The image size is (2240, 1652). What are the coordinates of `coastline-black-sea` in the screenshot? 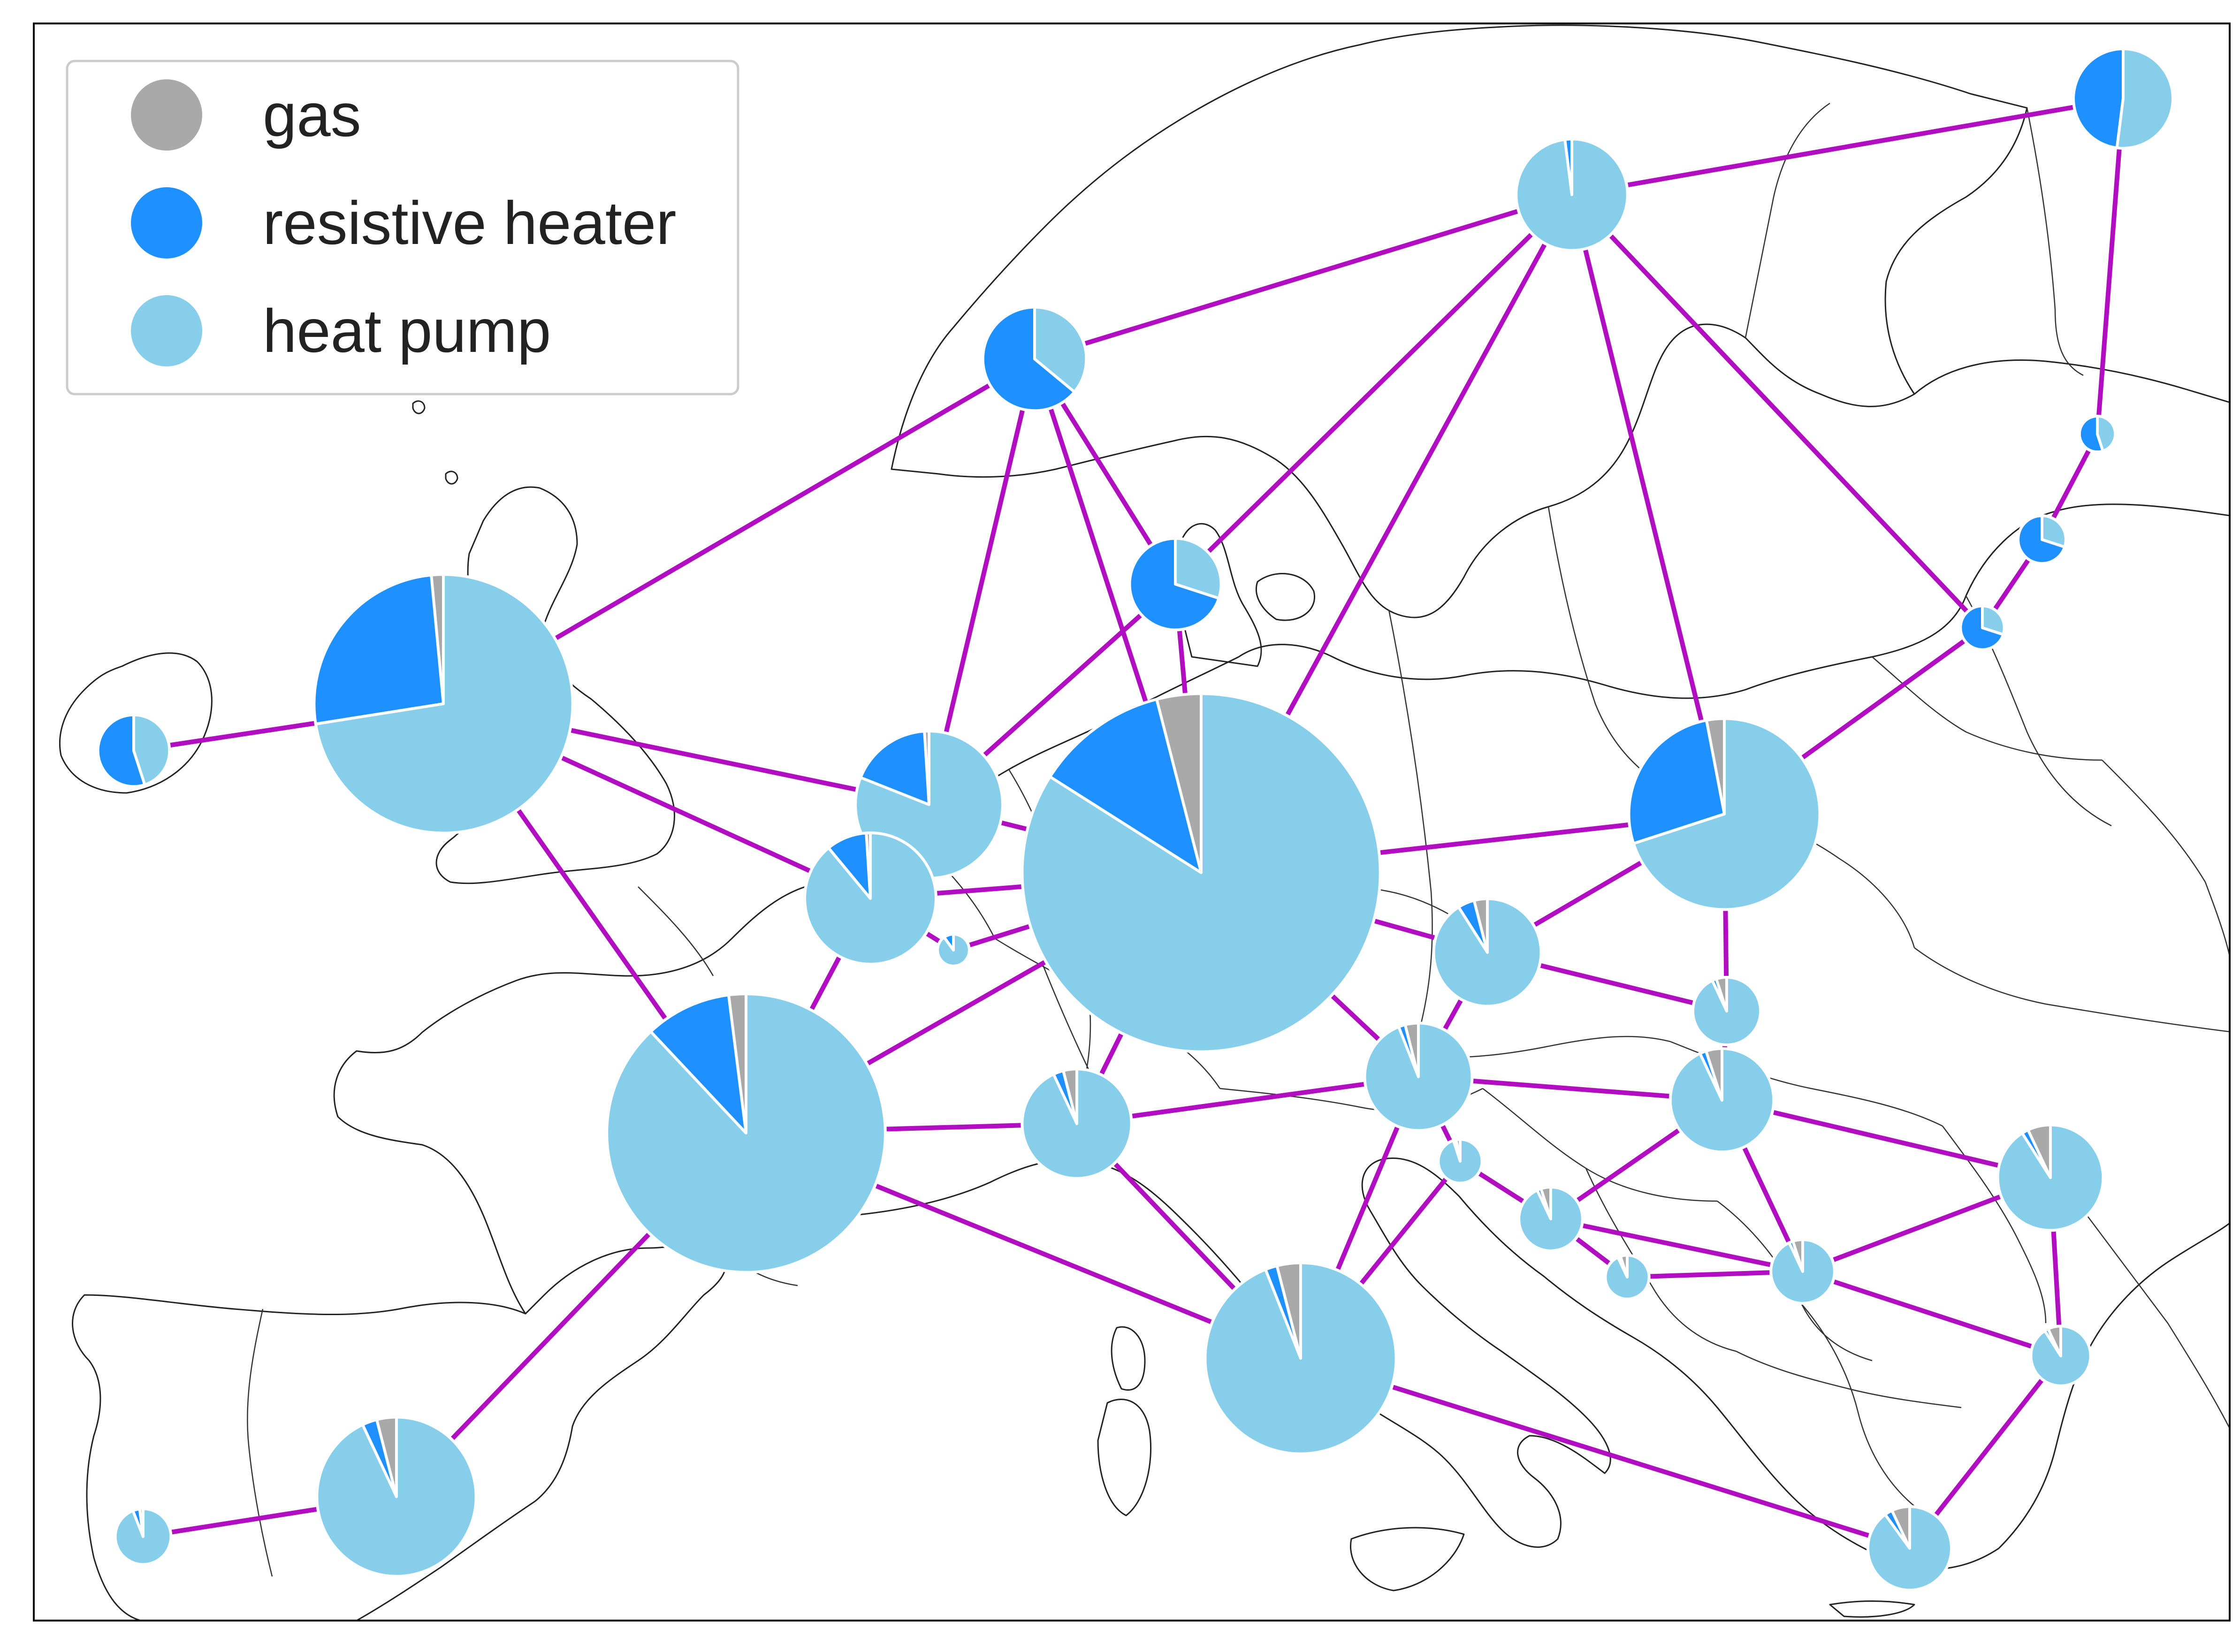 It's located at (2114, 1385).